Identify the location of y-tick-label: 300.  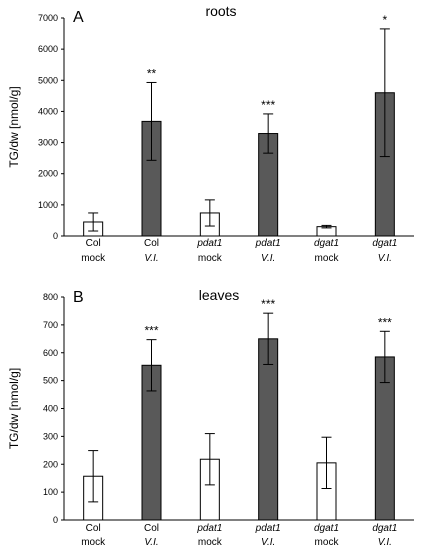
(50, 436).